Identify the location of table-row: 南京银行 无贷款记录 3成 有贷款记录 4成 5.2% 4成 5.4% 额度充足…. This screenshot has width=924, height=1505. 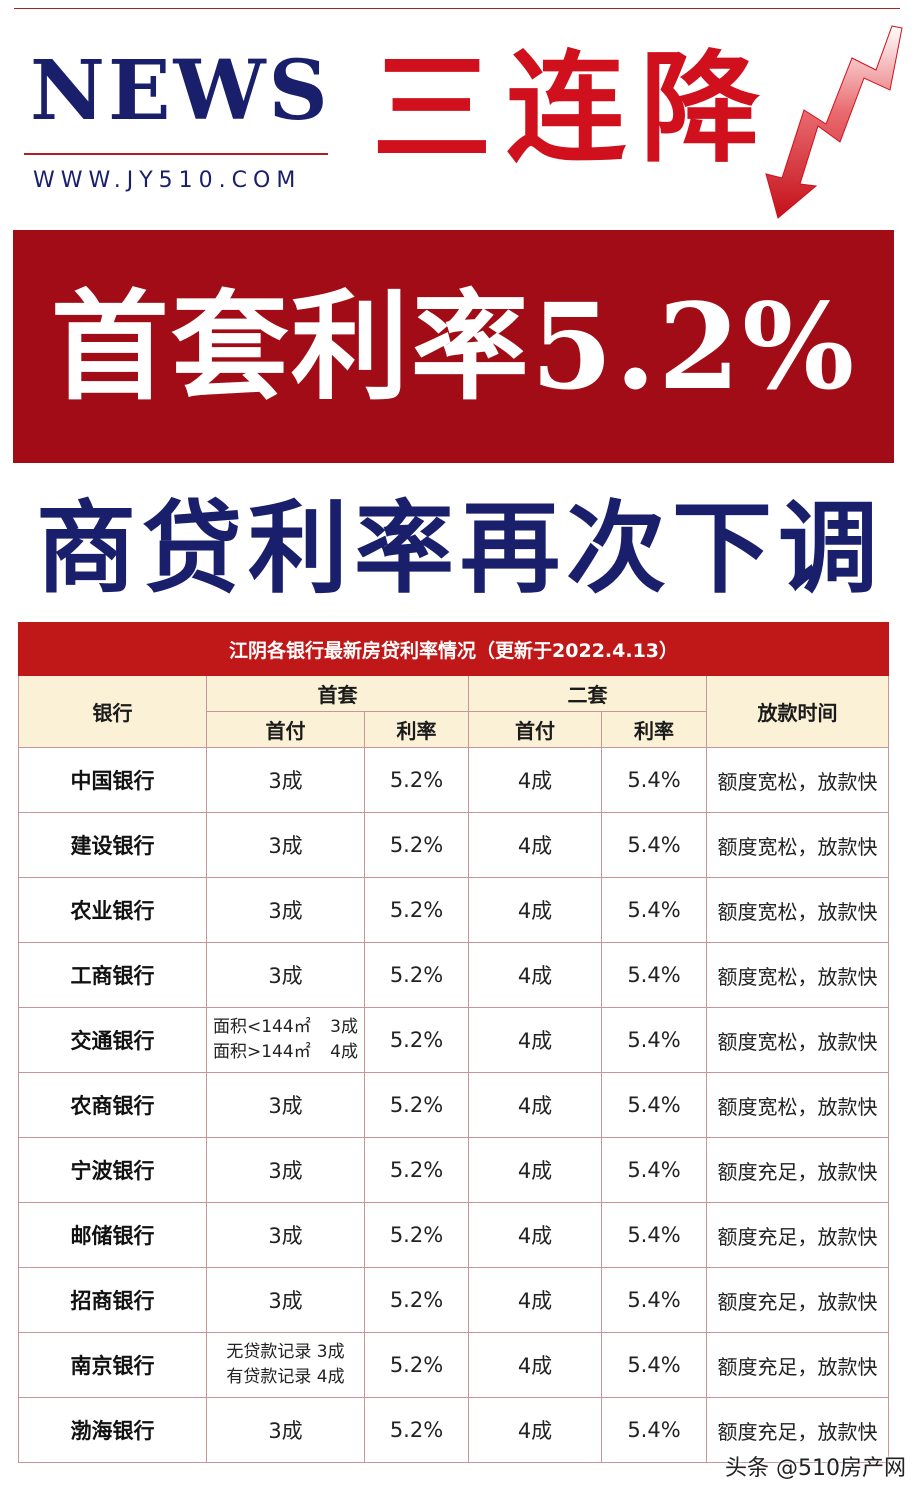
(454, 1365).